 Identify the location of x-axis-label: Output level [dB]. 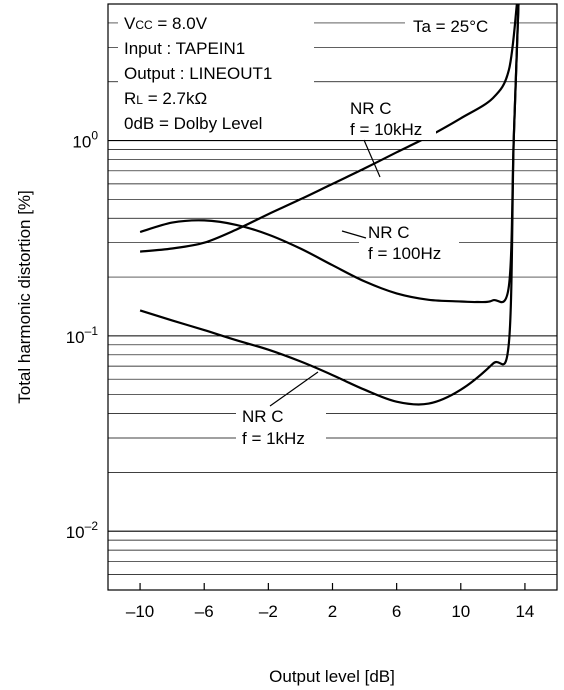
(332, 676).